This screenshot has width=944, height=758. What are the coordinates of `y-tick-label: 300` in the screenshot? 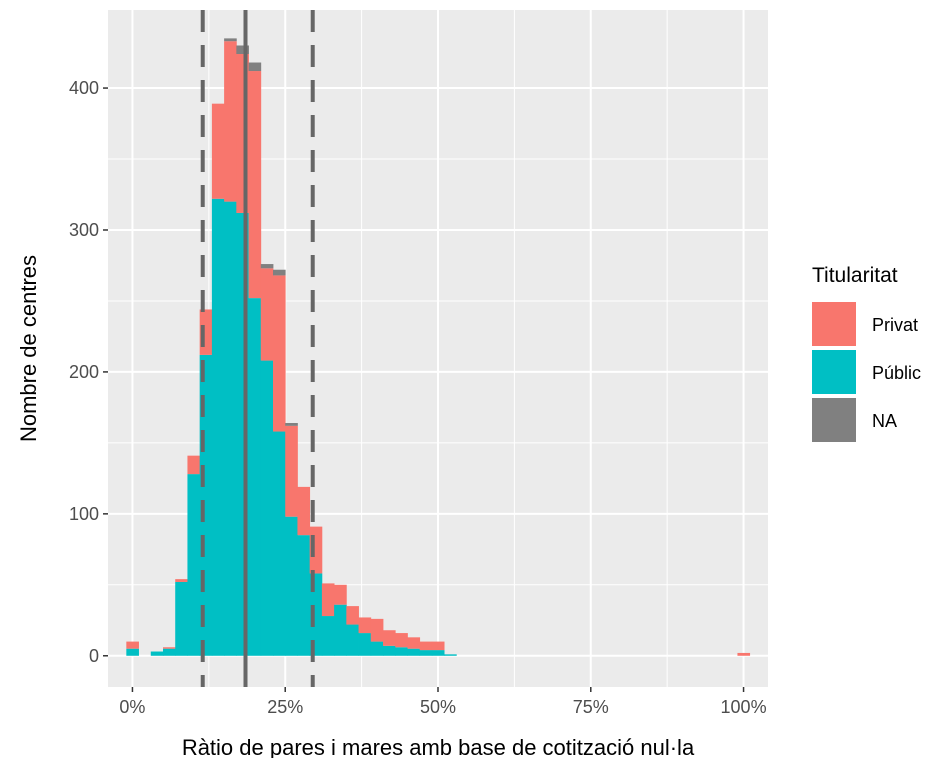 It's located at (84, 230).